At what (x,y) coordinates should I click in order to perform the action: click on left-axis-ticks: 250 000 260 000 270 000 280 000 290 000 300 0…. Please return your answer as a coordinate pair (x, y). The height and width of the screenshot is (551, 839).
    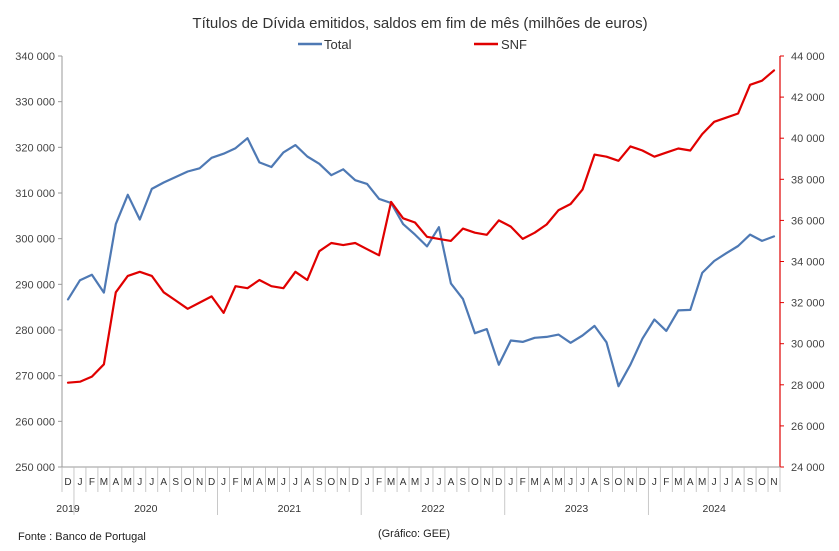
    Looking at the image, I should click on (38, 262).